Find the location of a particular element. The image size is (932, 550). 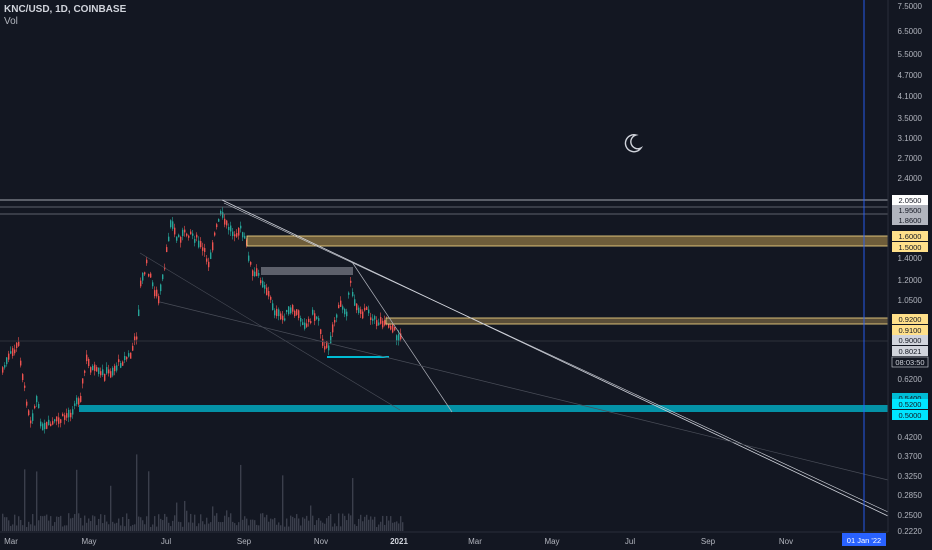

price-badge-zone-mid-bot: 0.9100 is located at coordinates (910, 330).